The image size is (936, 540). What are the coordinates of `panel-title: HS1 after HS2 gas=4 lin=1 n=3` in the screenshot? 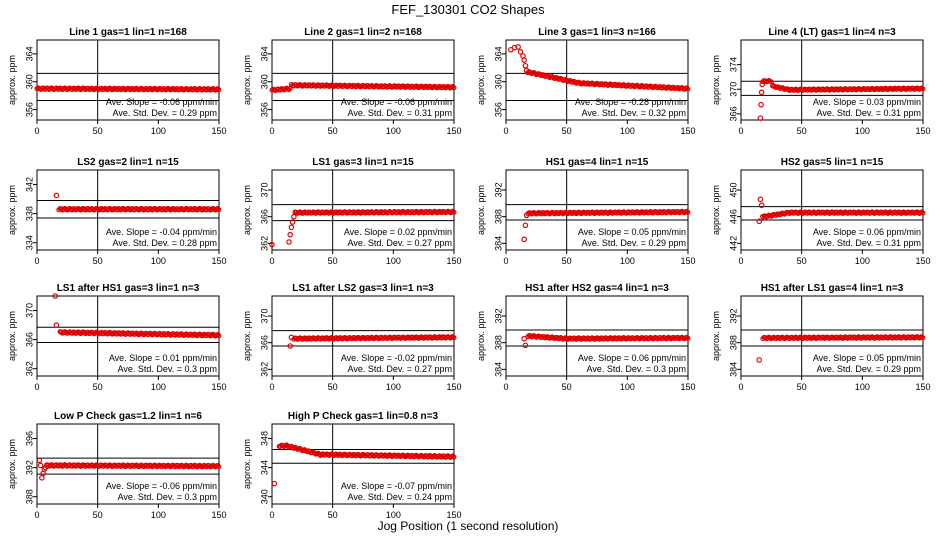 It's located at (597, 288).